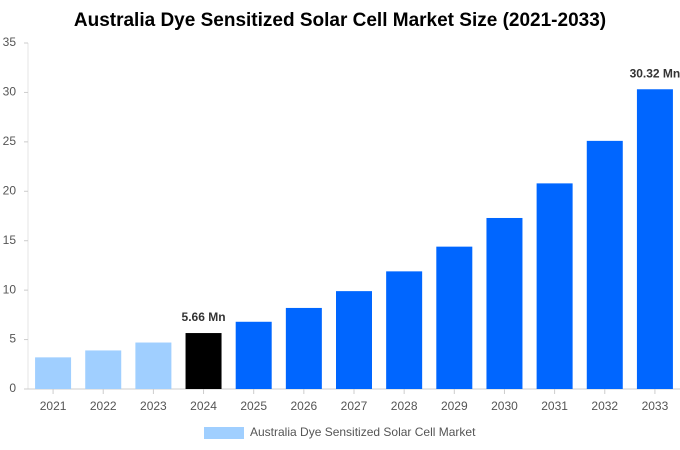 The height and width of the screenshot is (450, 680). What do you see at coordinates (204, 317) in the screenshot?
I see `data-label: 5.66 Mn` at bounding box center [204, 317].